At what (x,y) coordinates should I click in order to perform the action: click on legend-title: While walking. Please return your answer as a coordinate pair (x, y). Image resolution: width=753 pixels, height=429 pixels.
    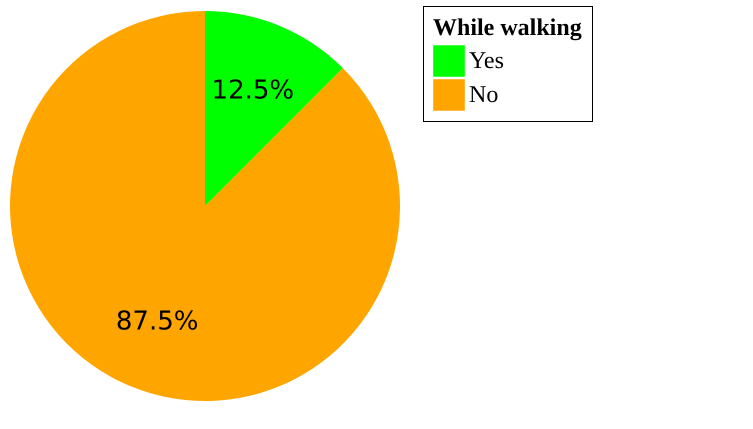
    Looking at the image, I should click on (507, 28).